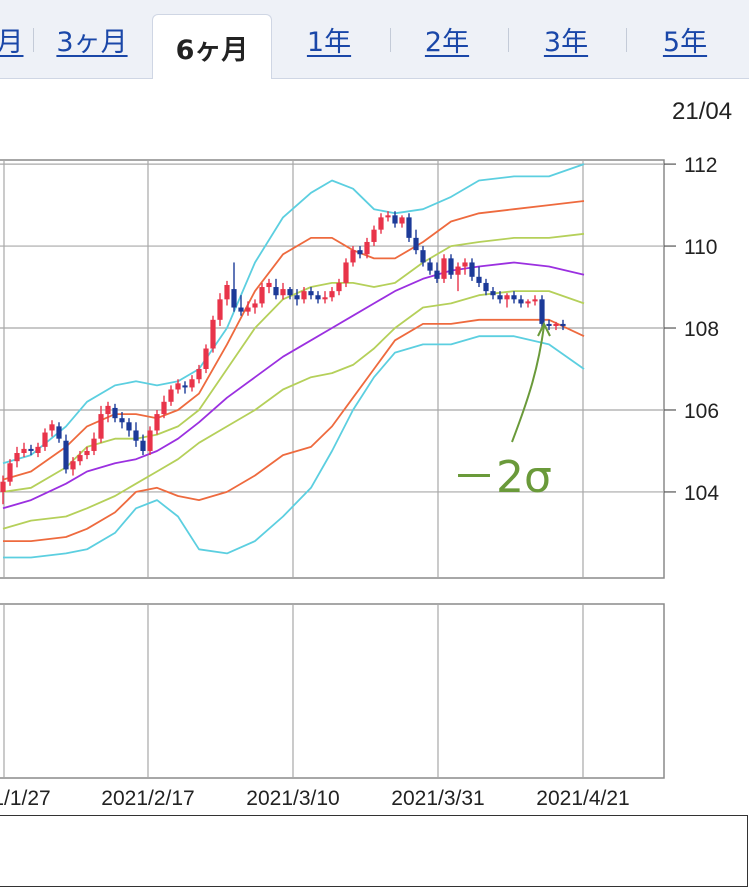 The height and width of the screenshot is (887, 749). Describe the element at coordinates (12, 42) in the screenshot. I see `tab-1-month: 月` at that location.